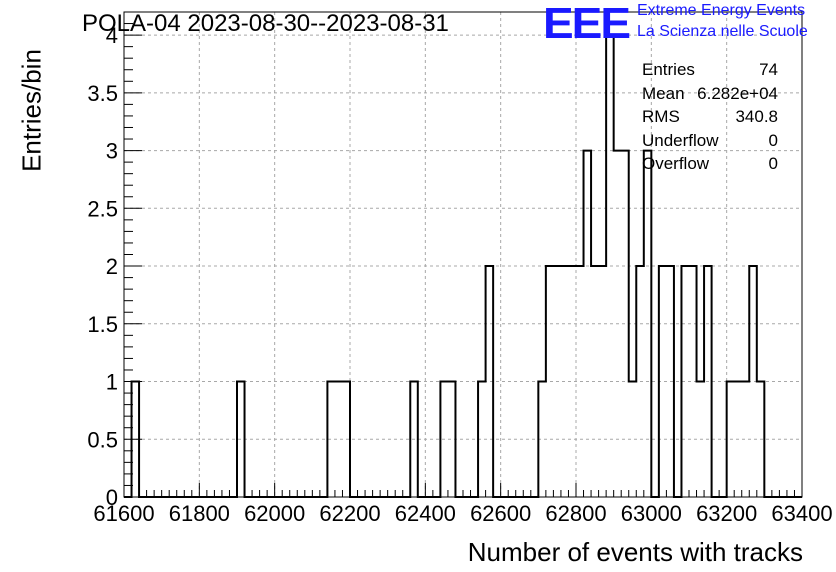  What do you see at coordinates (112, 151) in the screenshot?
I see `y-tick-label: 3` at bounding box center [112, 151].